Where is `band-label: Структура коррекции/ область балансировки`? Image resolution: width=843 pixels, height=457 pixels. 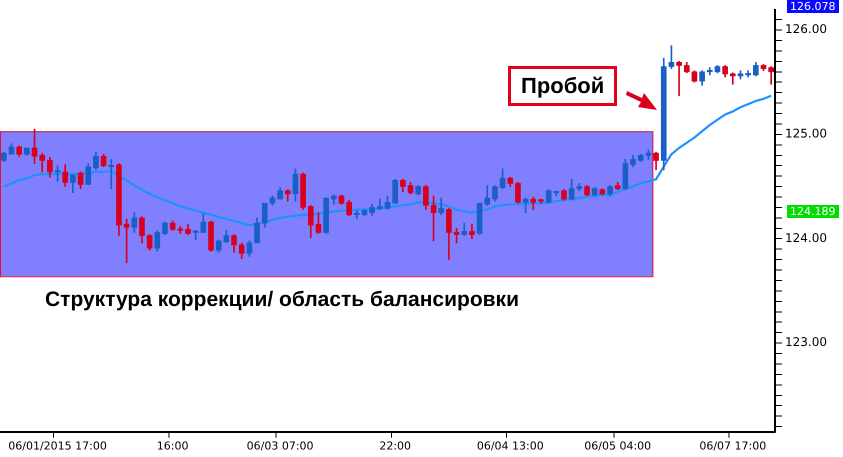
band-label: Структура коррекции/ область балансировки is located at coordinates (282, 300).